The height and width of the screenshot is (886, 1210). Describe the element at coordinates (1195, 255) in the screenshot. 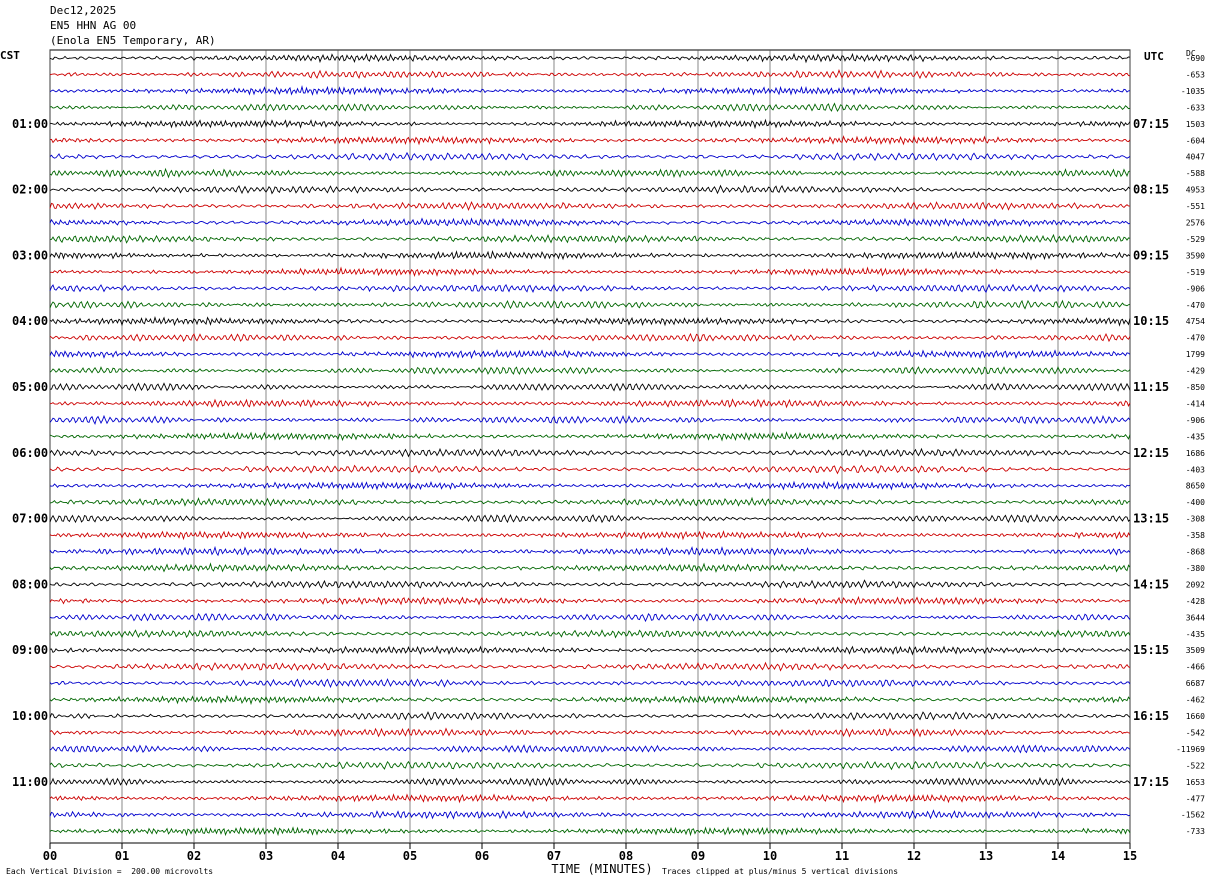

I see `dc-offset-label: 3590` at that location.